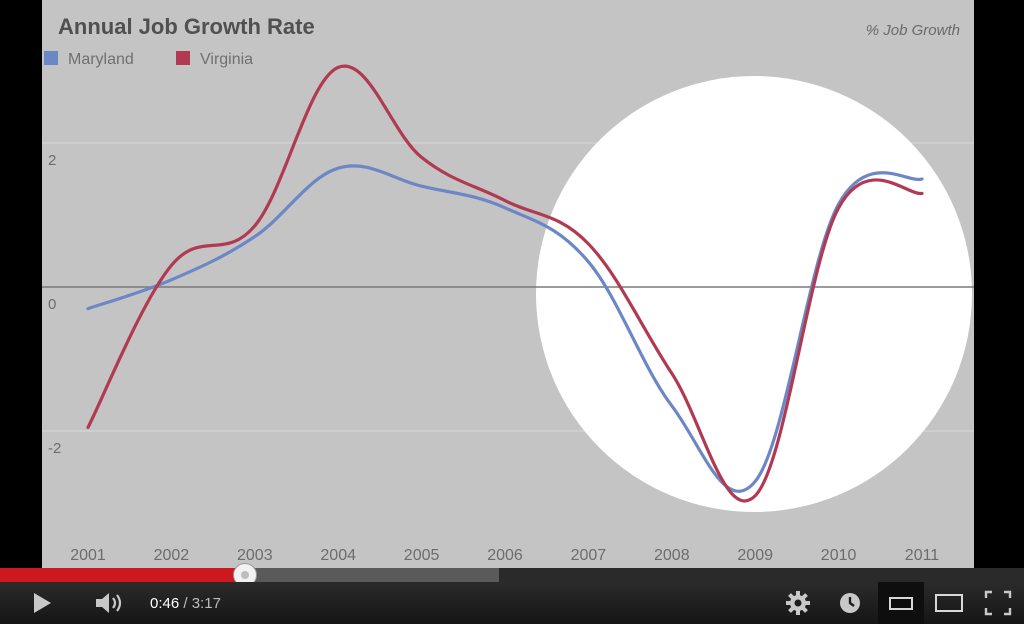 The height and width of the screenshot is (624, 1024). I want to click on x-tick-label: 2004, so click(338, 555).